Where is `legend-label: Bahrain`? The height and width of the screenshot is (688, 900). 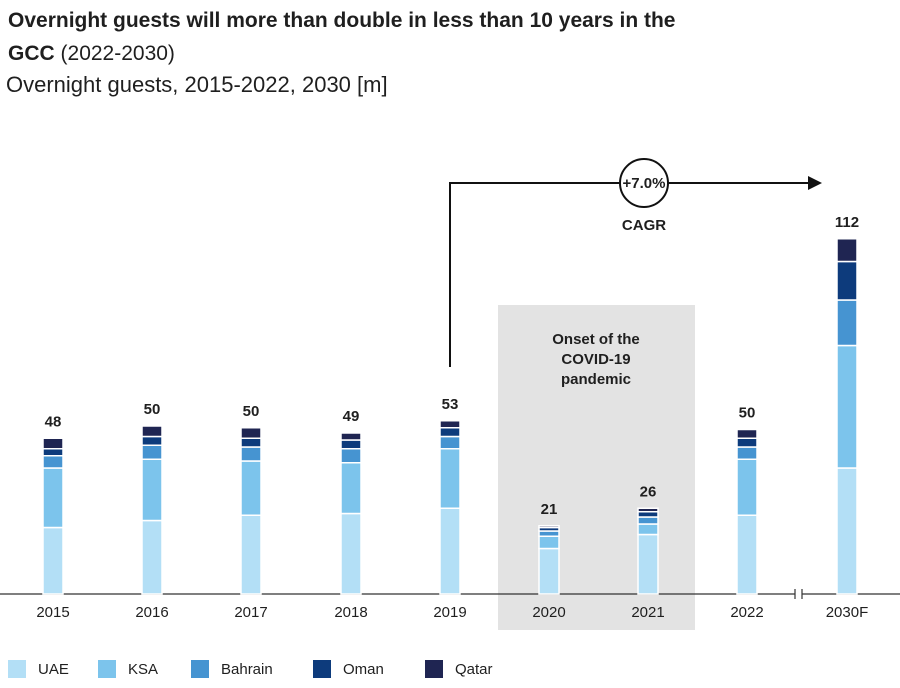
legend-label: Bahrain is located at coordinates (247, 669).